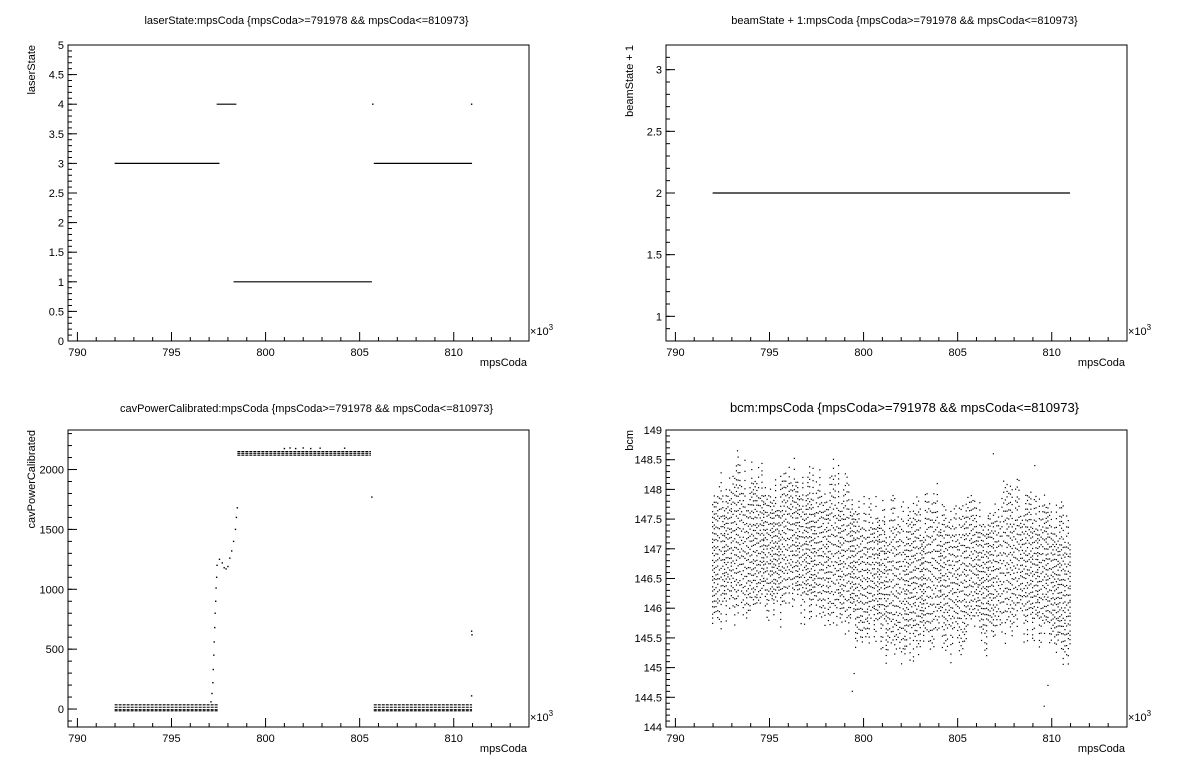  Describe the element at coordinates (32, 70) in the screenshot. I see `y-axis-label: laserState` at that location.